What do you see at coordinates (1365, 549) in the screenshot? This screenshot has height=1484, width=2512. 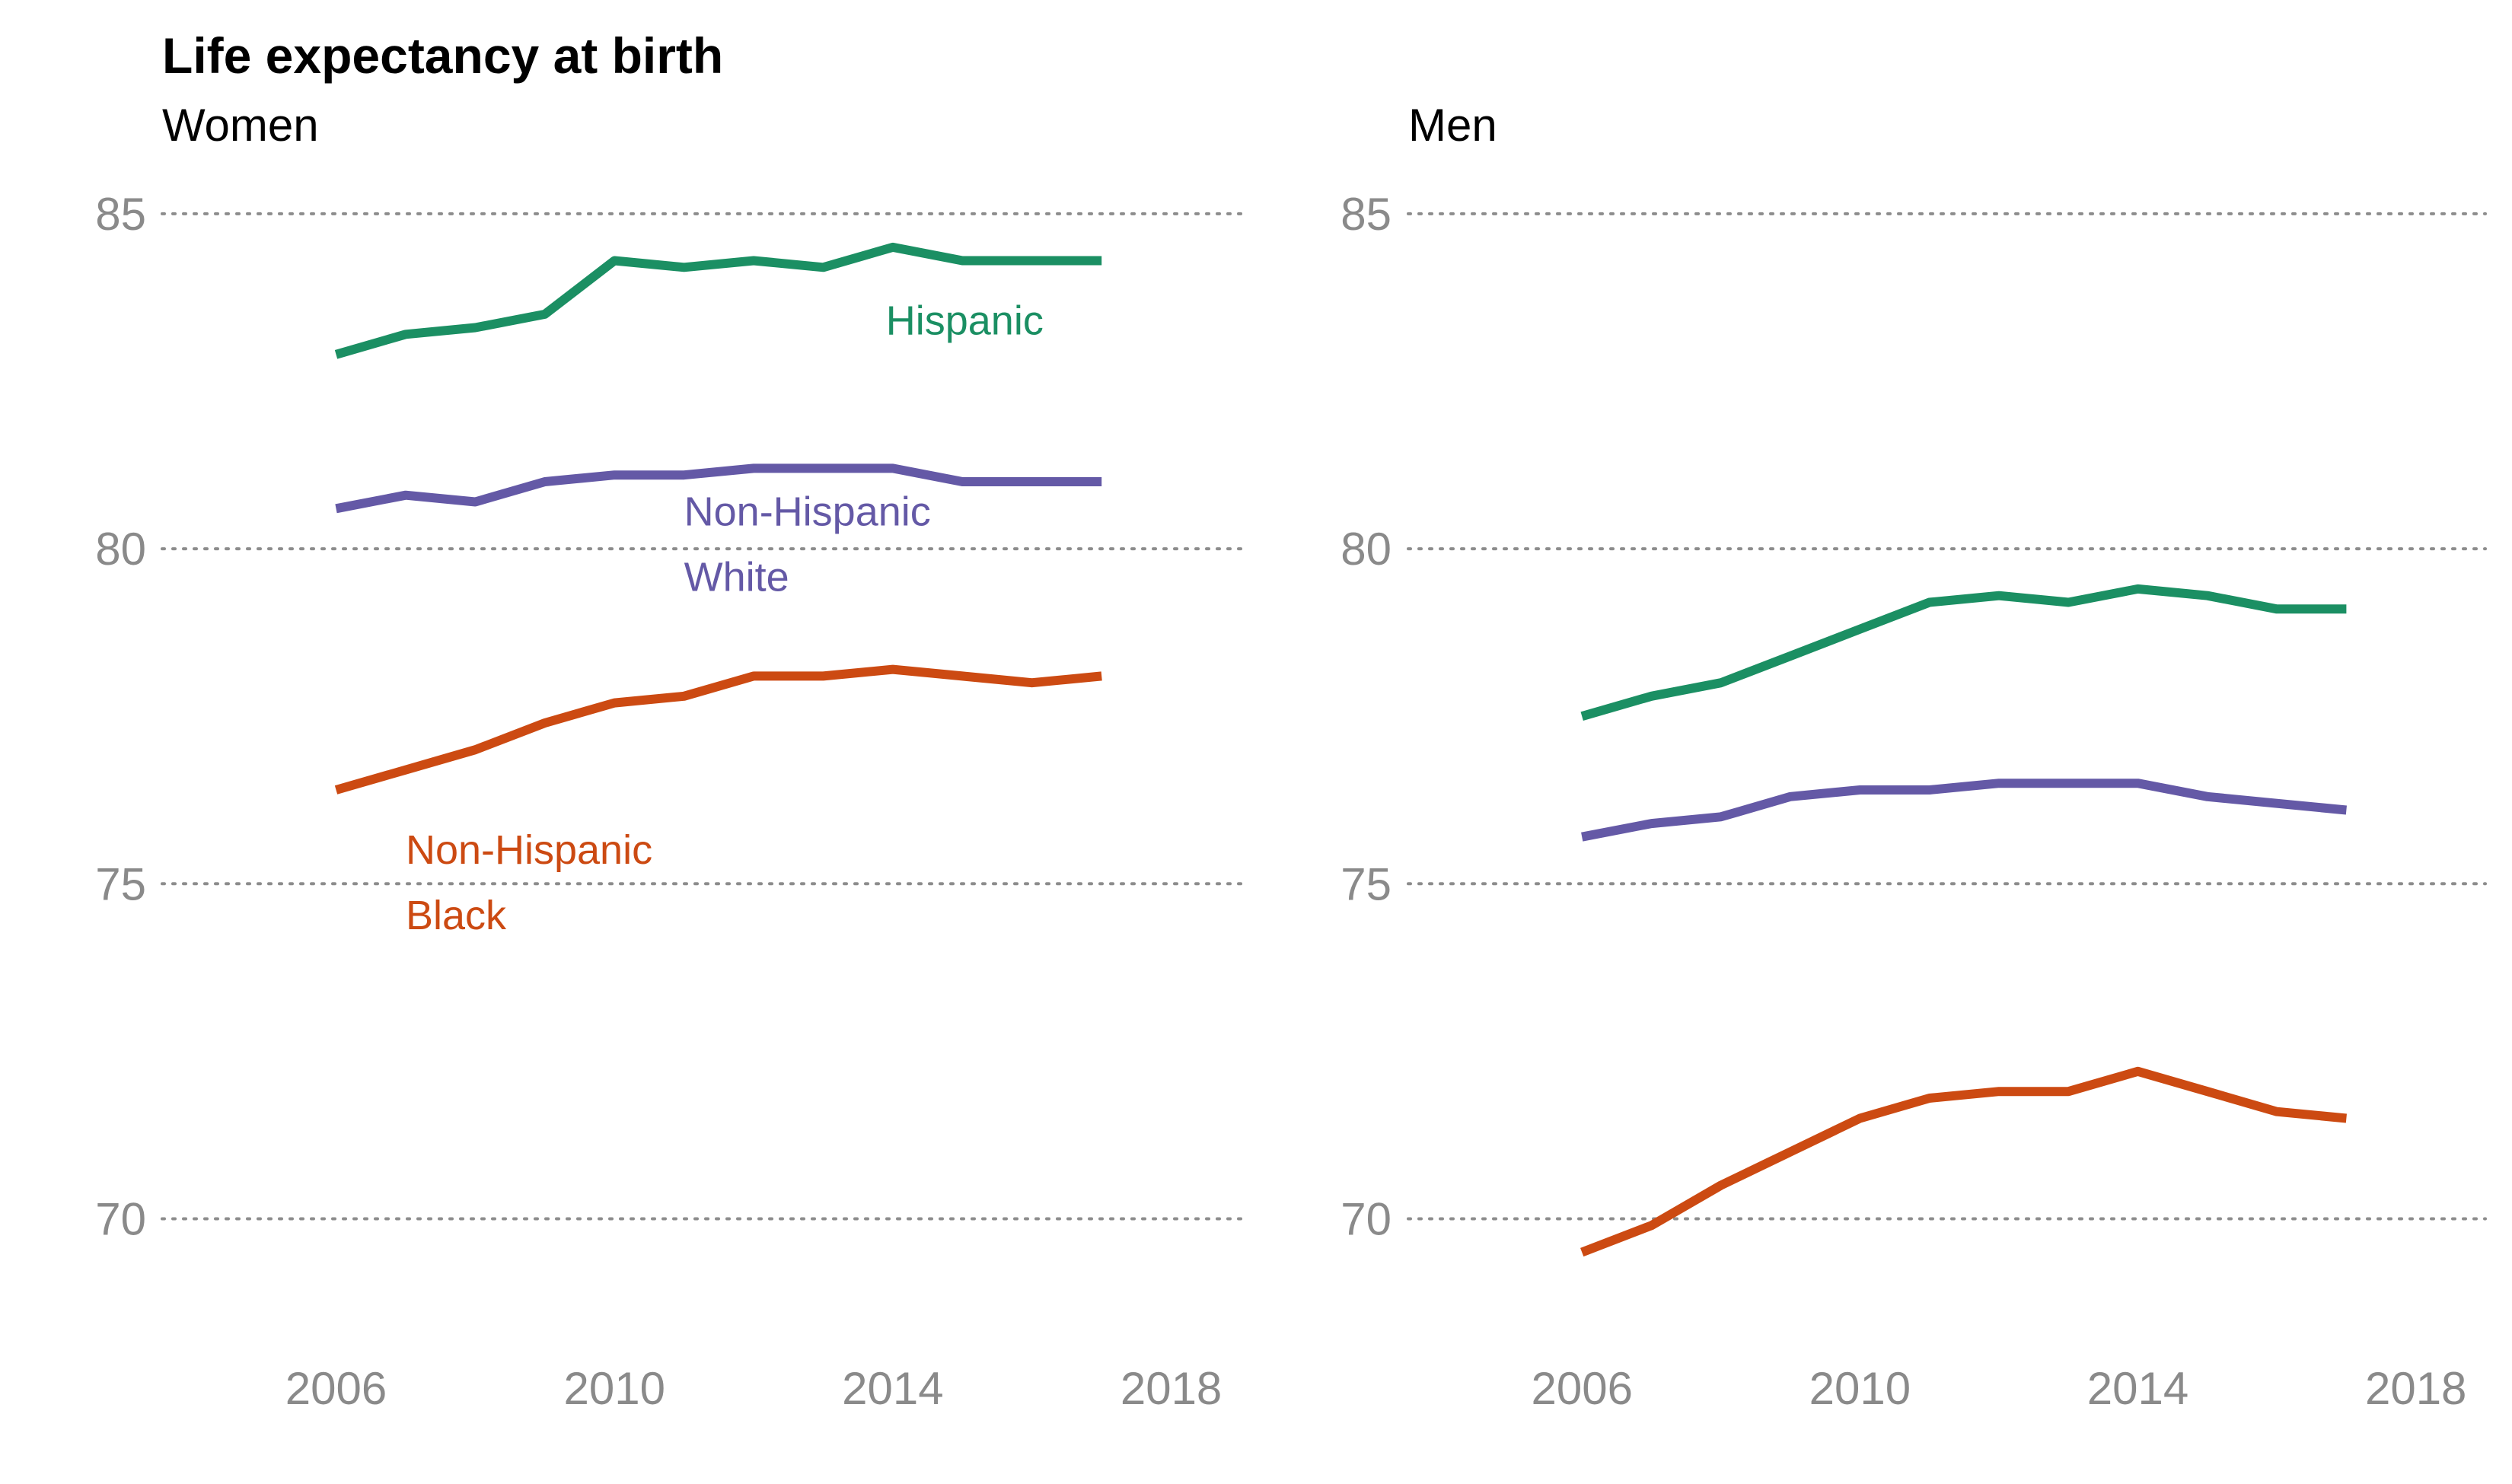 I see `y-tick-label-men-80: 80` at bounding box center [1365, 549].